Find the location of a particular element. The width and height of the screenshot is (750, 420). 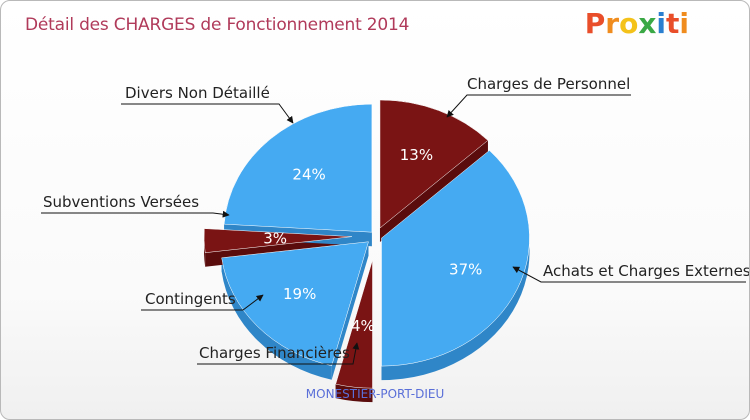

category-label: Contingents is located at coordinates (190, 299).